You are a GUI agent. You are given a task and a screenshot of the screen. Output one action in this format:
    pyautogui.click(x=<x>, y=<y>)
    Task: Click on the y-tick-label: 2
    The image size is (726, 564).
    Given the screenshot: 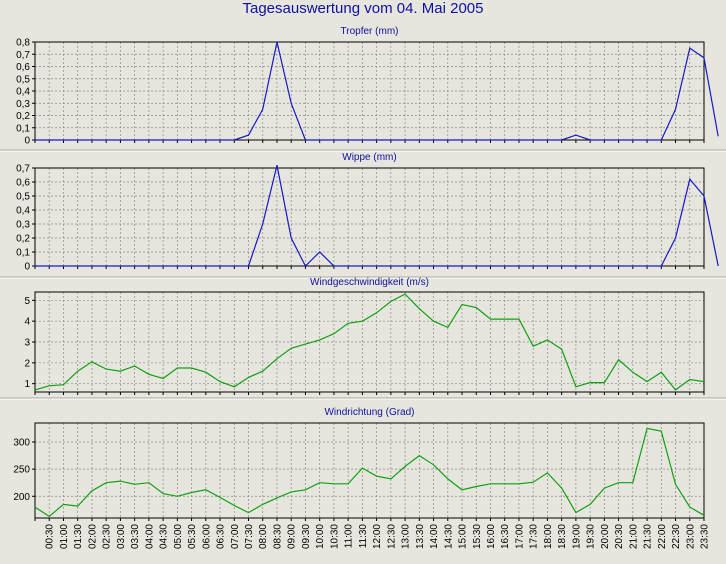 What is the action you would take?
    pyautogui.click(x=27, y=363)
    